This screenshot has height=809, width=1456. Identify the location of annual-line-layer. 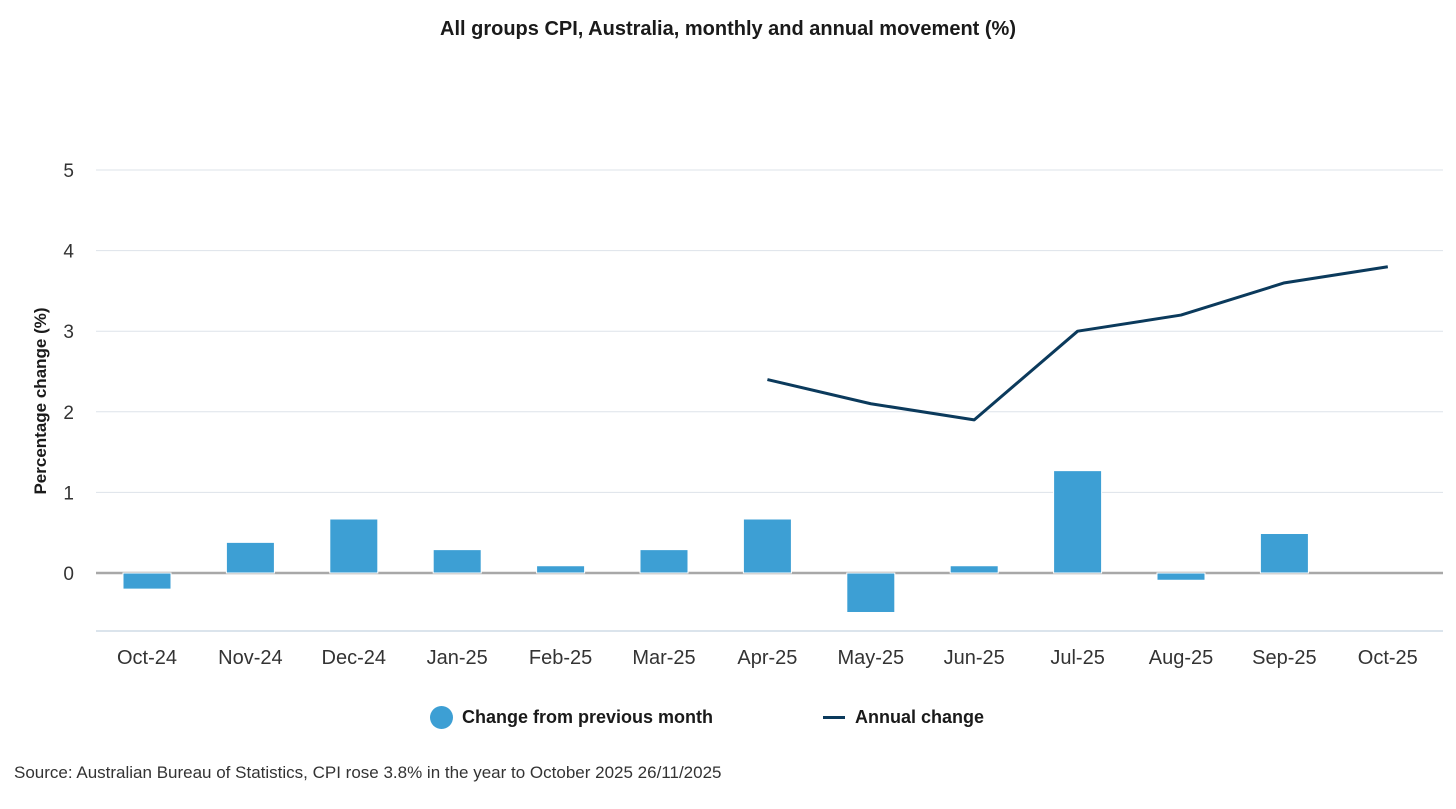
(1077, 343).